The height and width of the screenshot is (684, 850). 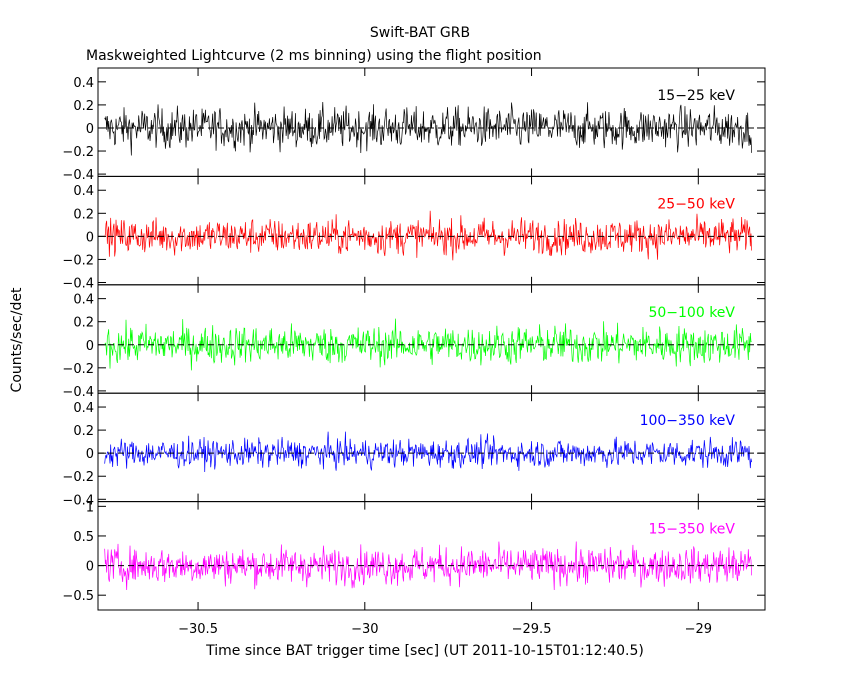 What do you see at coordinates (78, 369) in the screenshot?
I see `y-tick-label-2-1: −0.2` at bounding box center [78, 369].